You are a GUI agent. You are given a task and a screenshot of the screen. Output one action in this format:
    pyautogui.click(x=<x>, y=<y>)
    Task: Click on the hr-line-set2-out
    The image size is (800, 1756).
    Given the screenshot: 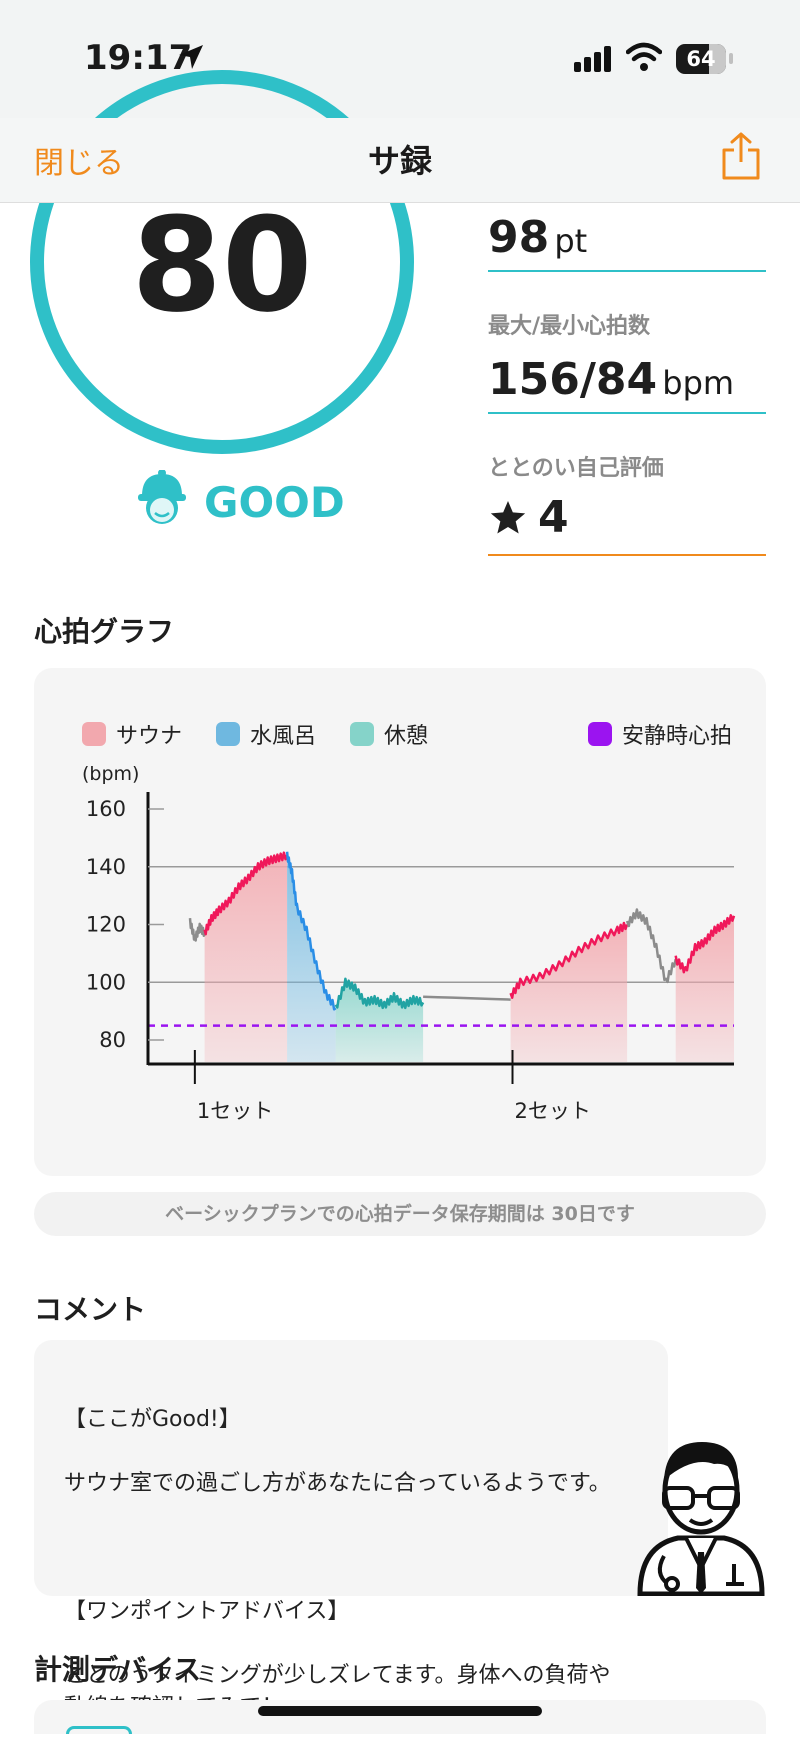 What is the action you would take?
    pyautogui.click(x=651, y=946)
    